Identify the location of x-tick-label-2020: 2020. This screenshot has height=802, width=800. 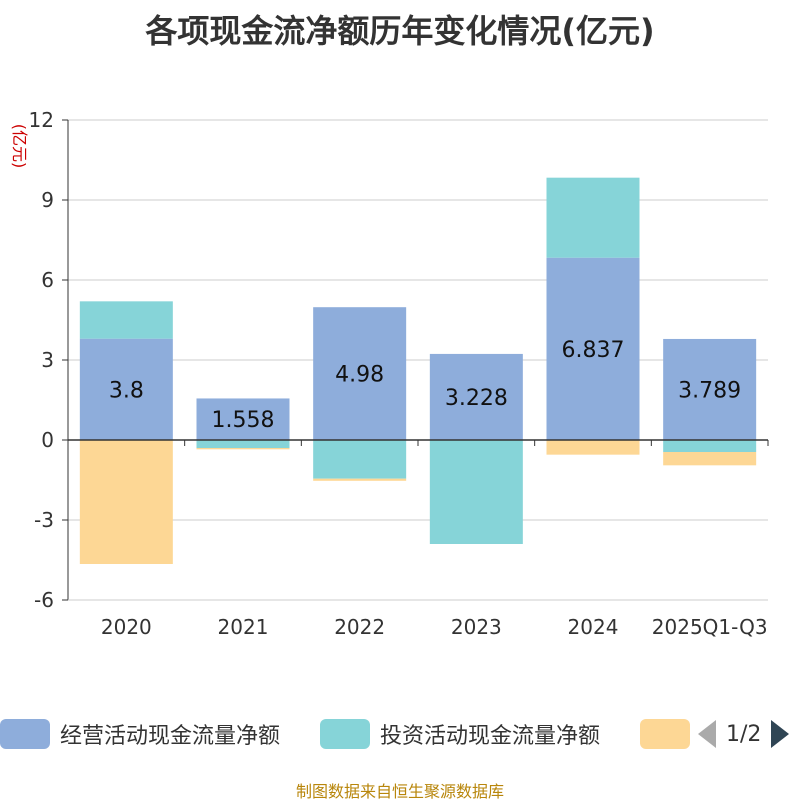
(126, 627).